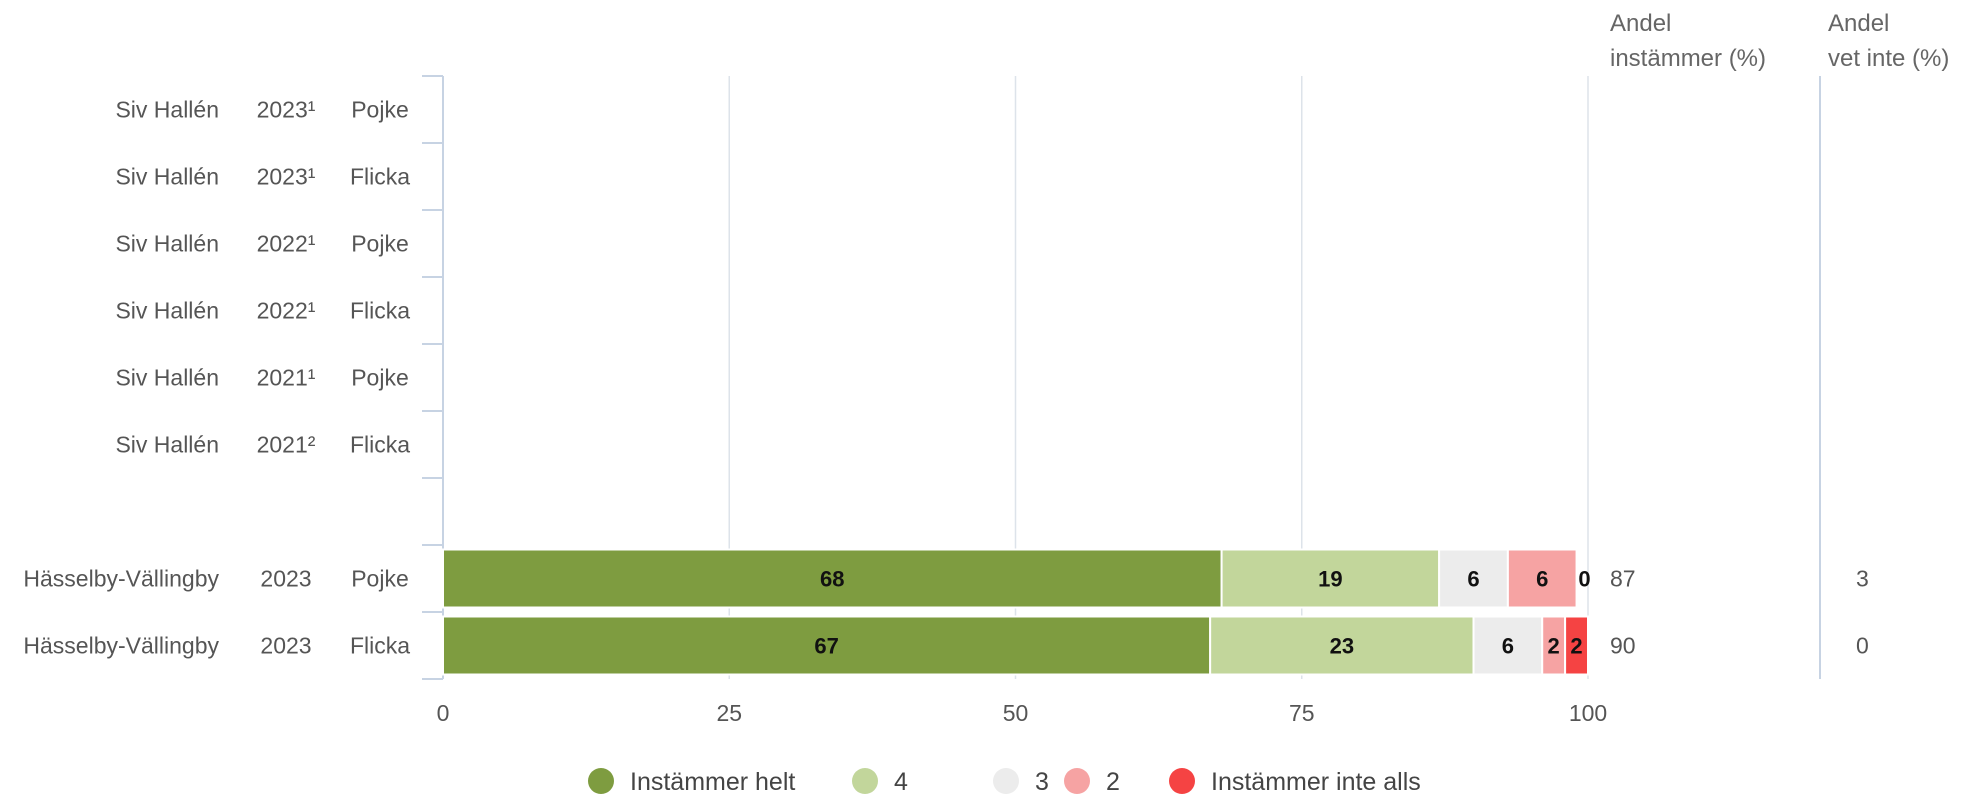 The image size is (1968, 800). What do you see at coordinates (1888, 58) in the screenshot?
I see `column-header-dont-know-line2: vet inte (%)` at bounding box center [1888, 58].